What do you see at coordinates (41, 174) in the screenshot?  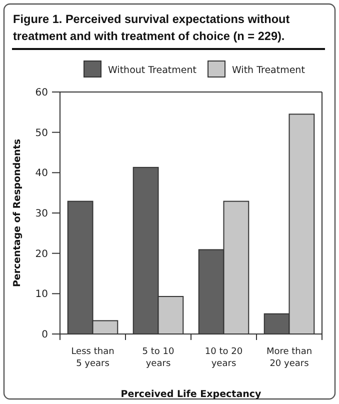 I see `y-tick-label: 40` at bounding box center [41, 174].